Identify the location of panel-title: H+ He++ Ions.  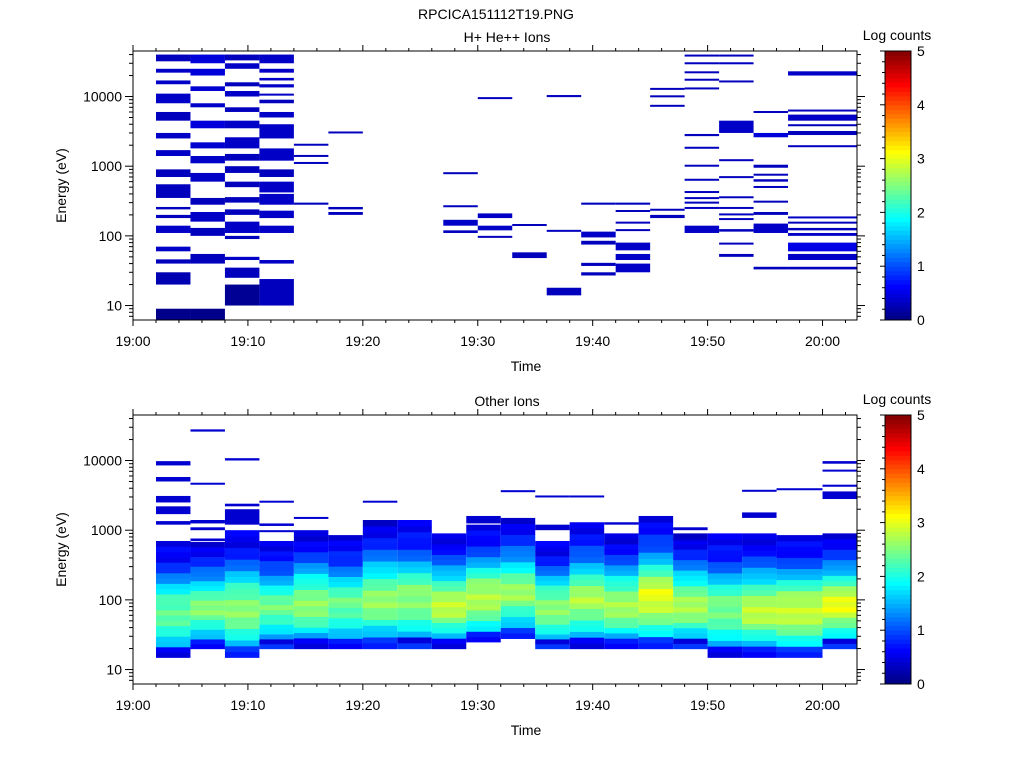
(507, 37).